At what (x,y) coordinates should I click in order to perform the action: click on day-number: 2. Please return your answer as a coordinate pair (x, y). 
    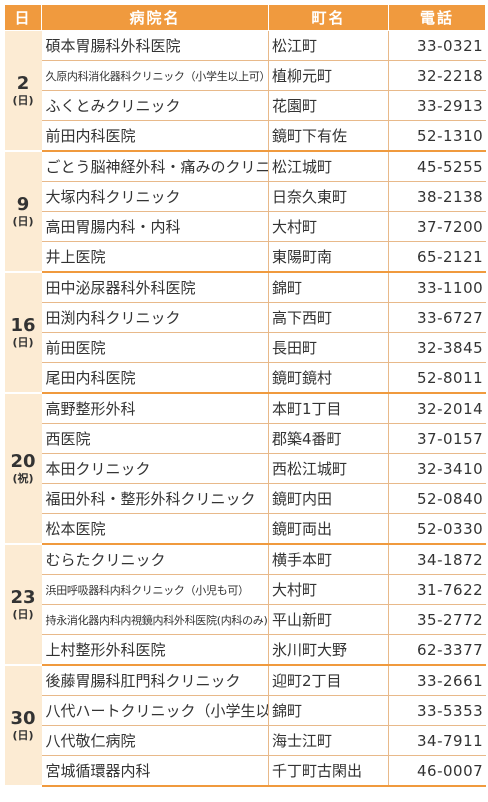
    Looking at the image, I should click on (23, 83).